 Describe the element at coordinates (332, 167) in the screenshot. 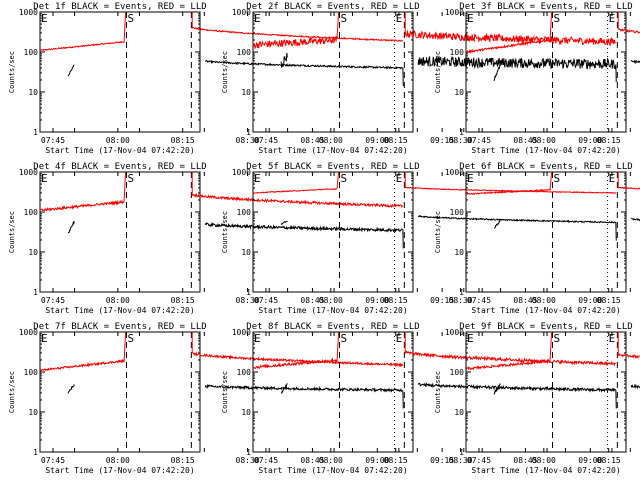

I see `panel-title: Det 5f BLACK = Events, RED = LLD` at that location.